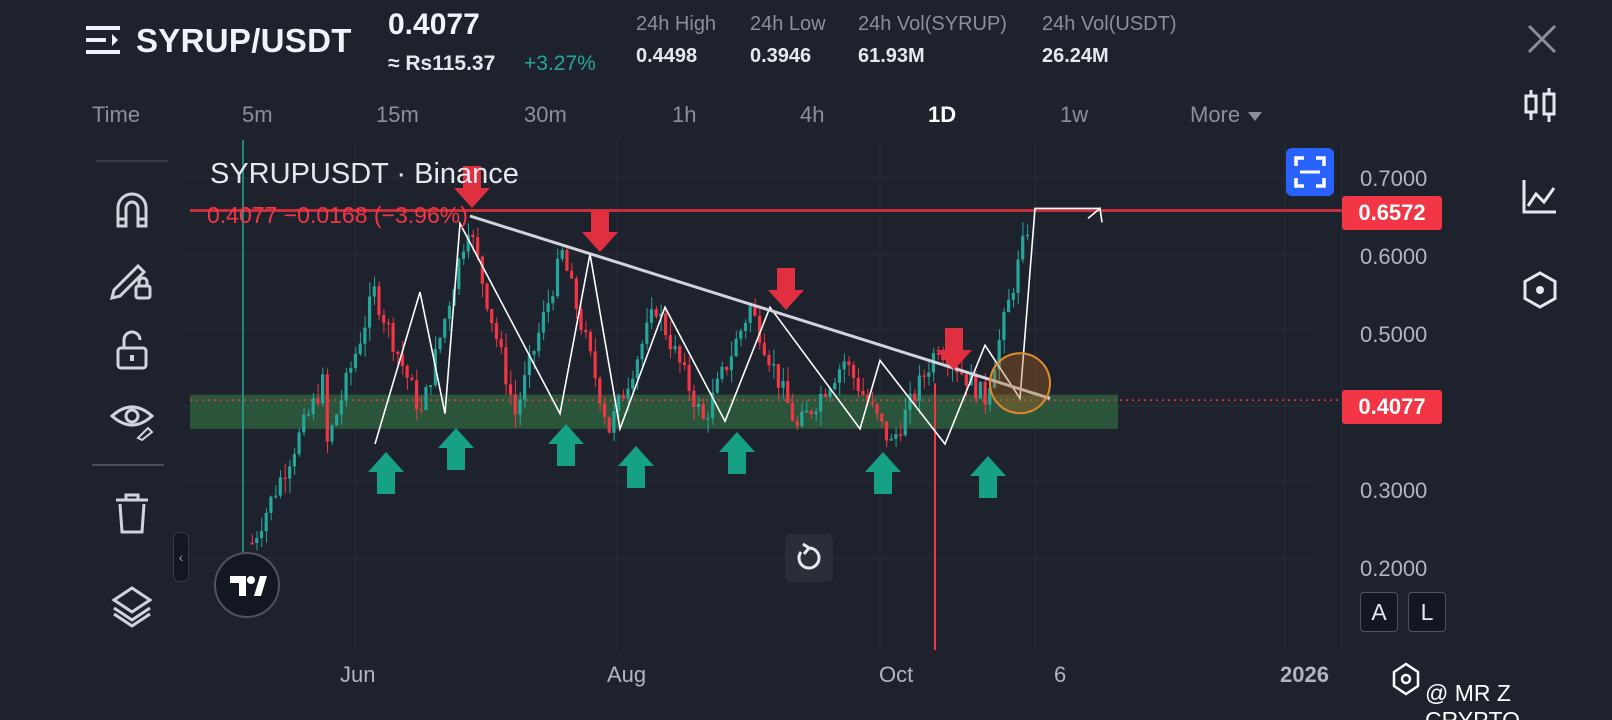 The image size is (1612, 720). Describe the element at coordinates (781, 56) in the screenshot. I see `stat-low-value: 0.3946` at that location.